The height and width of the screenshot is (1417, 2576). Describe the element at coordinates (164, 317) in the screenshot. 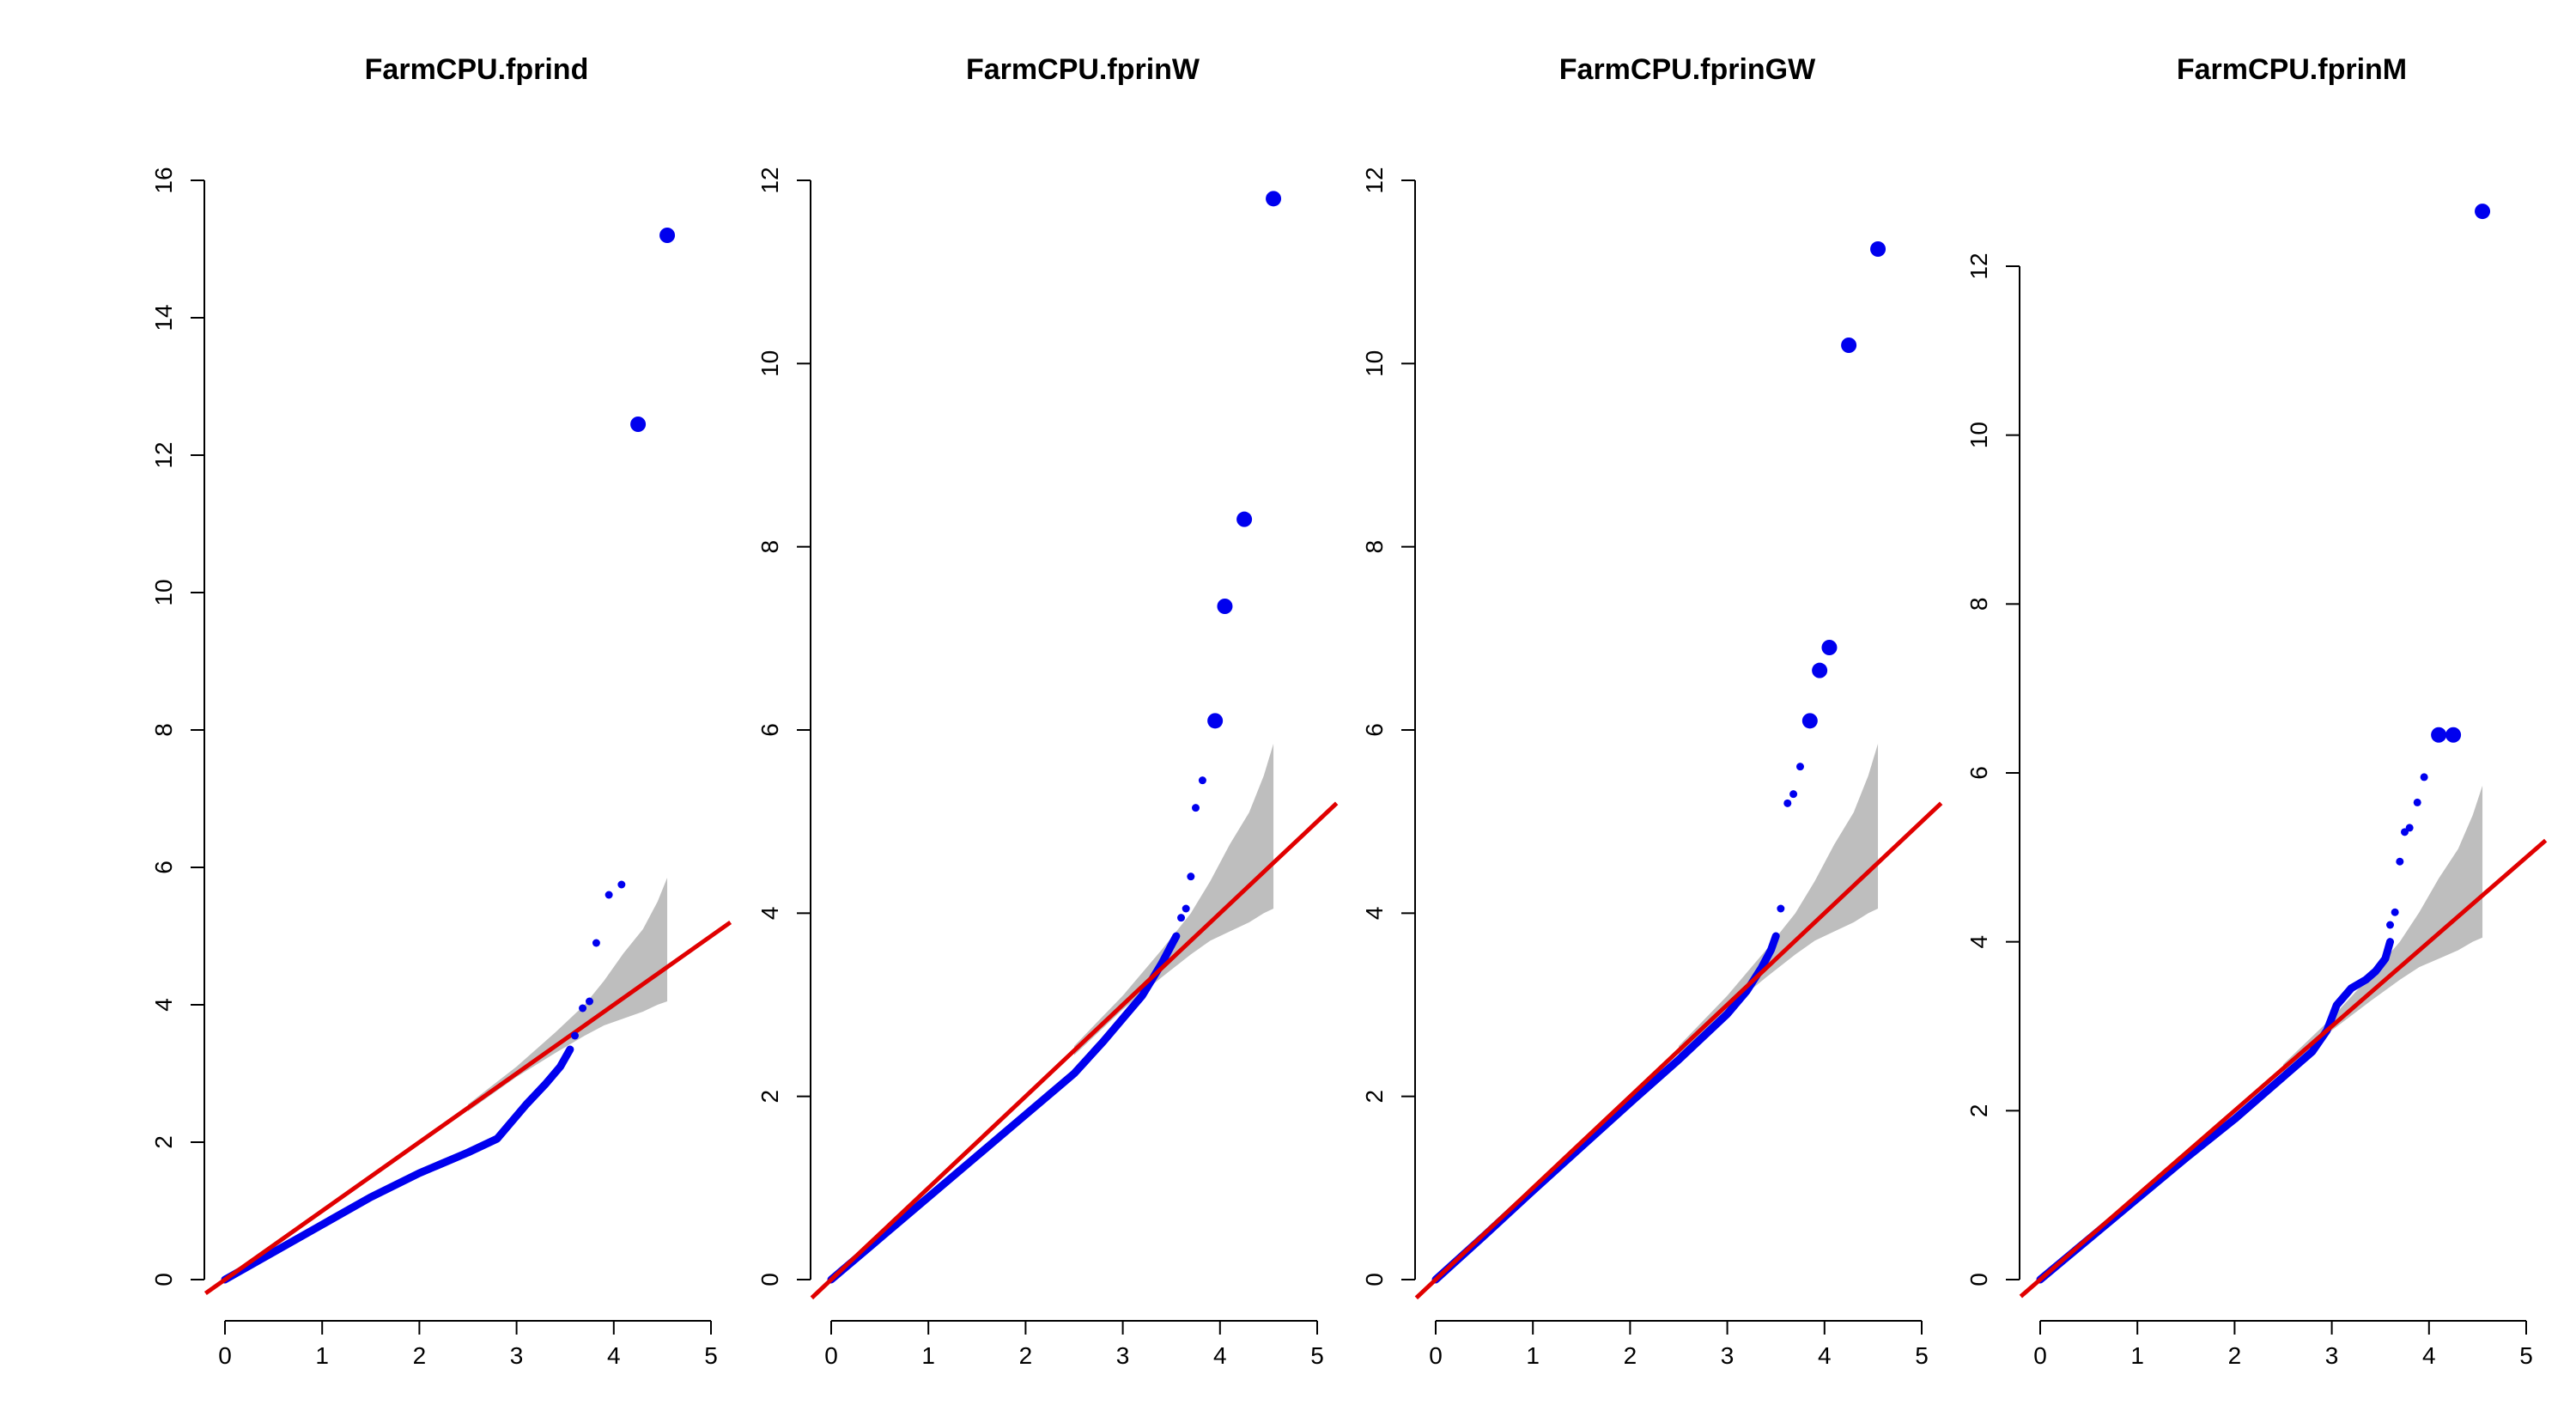

I see `y-tick-label: 14` at that location.